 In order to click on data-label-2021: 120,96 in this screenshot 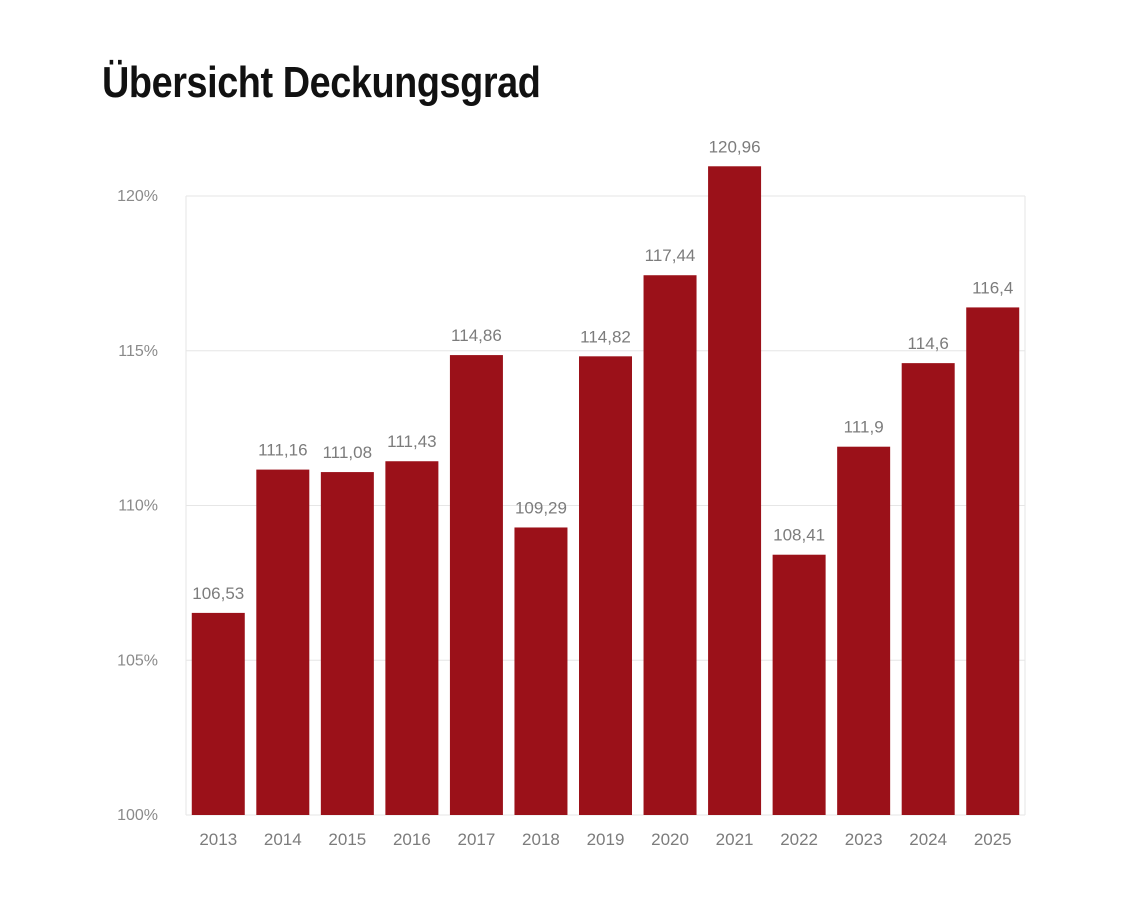, I will do `click(735, 146)`.